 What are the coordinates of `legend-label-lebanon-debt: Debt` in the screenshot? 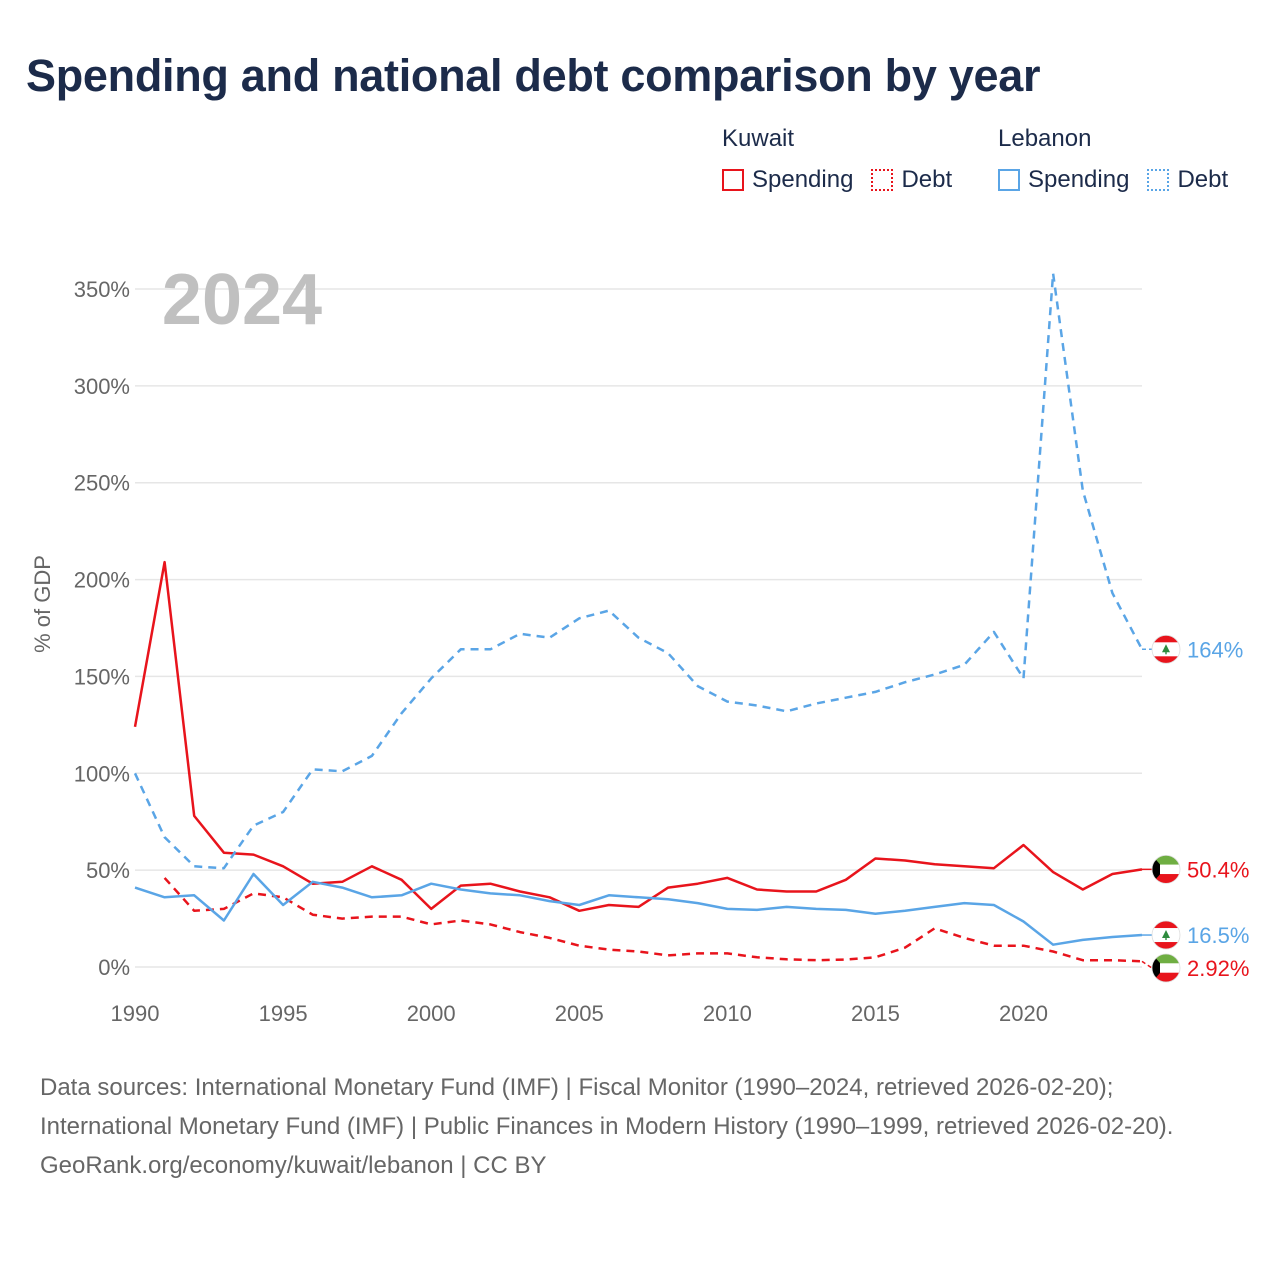 It's located at (1203, 179).